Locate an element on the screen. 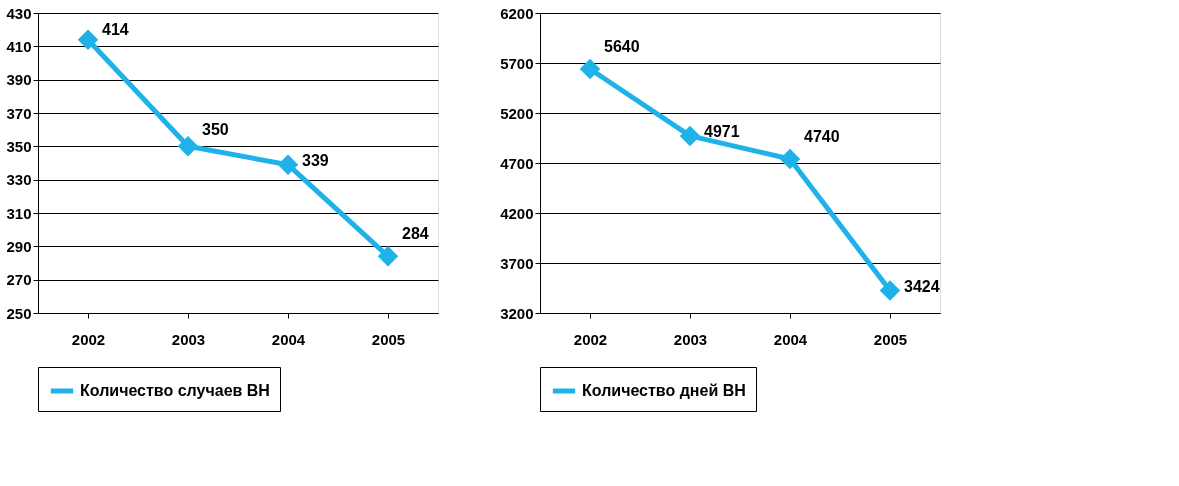 The image size is (1179, 486). y-tick-label: 330 is located at coordinates (19, 180).